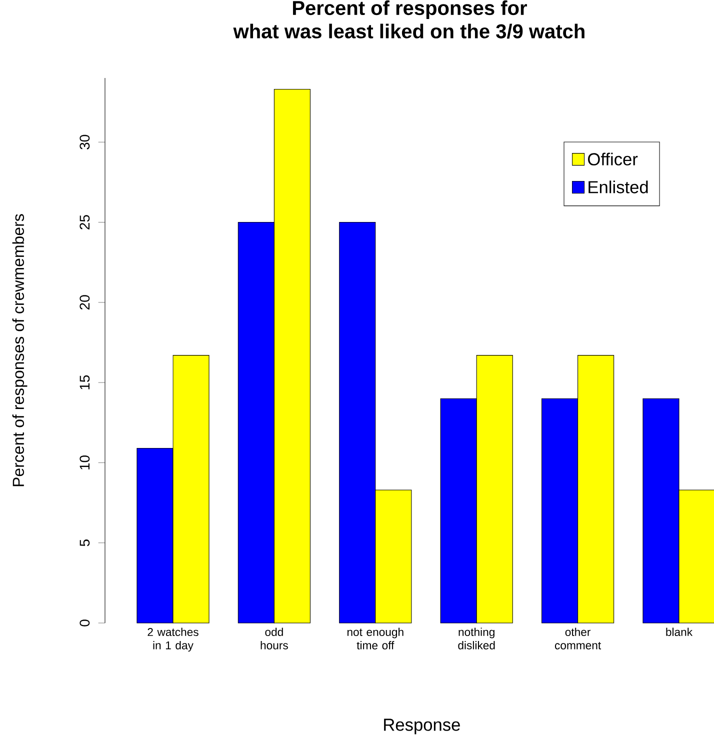 This screenshot has width=714, height=742. What do you see at coordinates (20, 350) in the screenshot?
I see `y-axis-title: Percent of responses of crewmembers` at bounding box center [20, 350].